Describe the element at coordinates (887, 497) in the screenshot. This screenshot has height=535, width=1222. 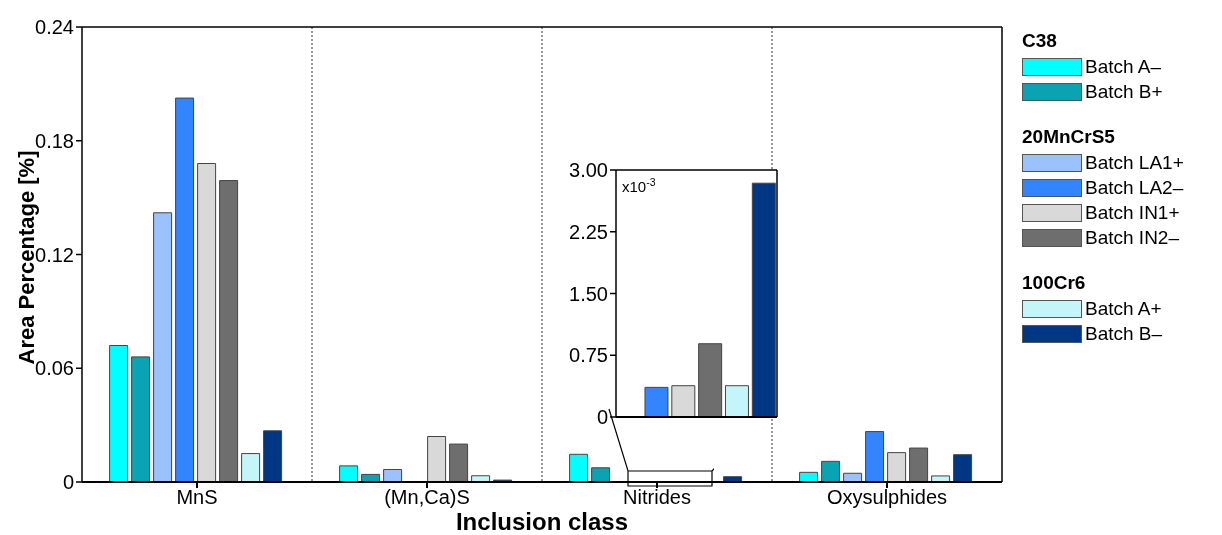
I see `x-tick-label: Oxysulphides` at that location.